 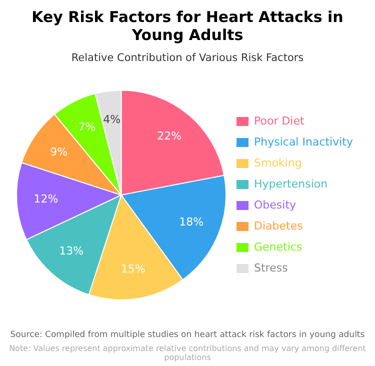 What do you see at coordinates (278, 163) in the screenshot?
I see `legend-label: Smoking` at bounding box center [278, 163].